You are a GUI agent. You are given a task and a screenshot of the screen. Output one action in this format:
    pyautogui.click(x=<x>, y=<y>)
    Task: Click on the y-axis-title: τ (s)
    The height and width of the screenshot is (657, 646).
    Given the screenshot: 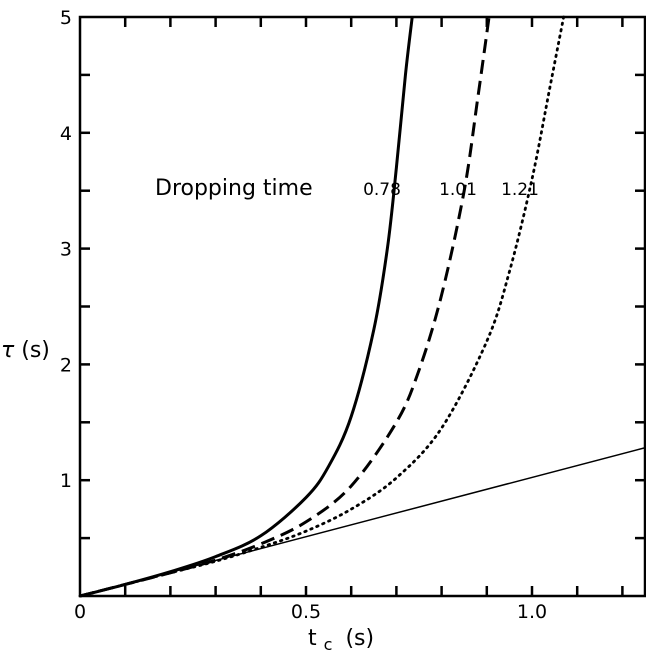 What is the action you would take?
    pyautogui.click(x=25, y=350)
    